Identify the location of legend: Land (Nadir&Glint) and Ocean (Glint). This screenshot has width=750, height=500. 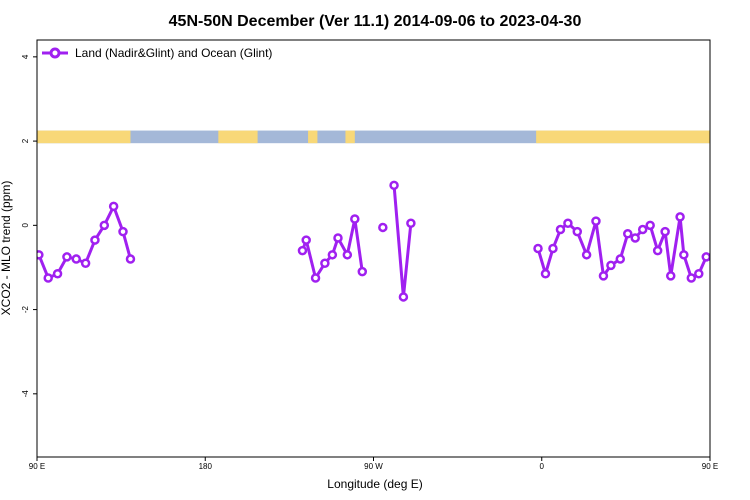
(157, 53).